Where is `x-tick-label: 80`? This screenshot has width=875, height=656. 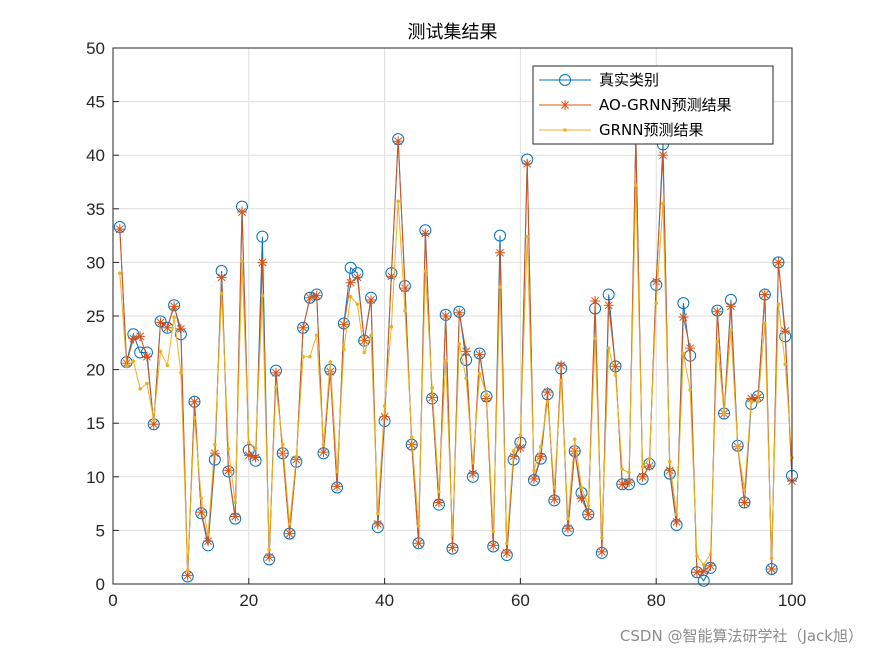 x-tick-label: 80 is located at coordinates (656, 600).